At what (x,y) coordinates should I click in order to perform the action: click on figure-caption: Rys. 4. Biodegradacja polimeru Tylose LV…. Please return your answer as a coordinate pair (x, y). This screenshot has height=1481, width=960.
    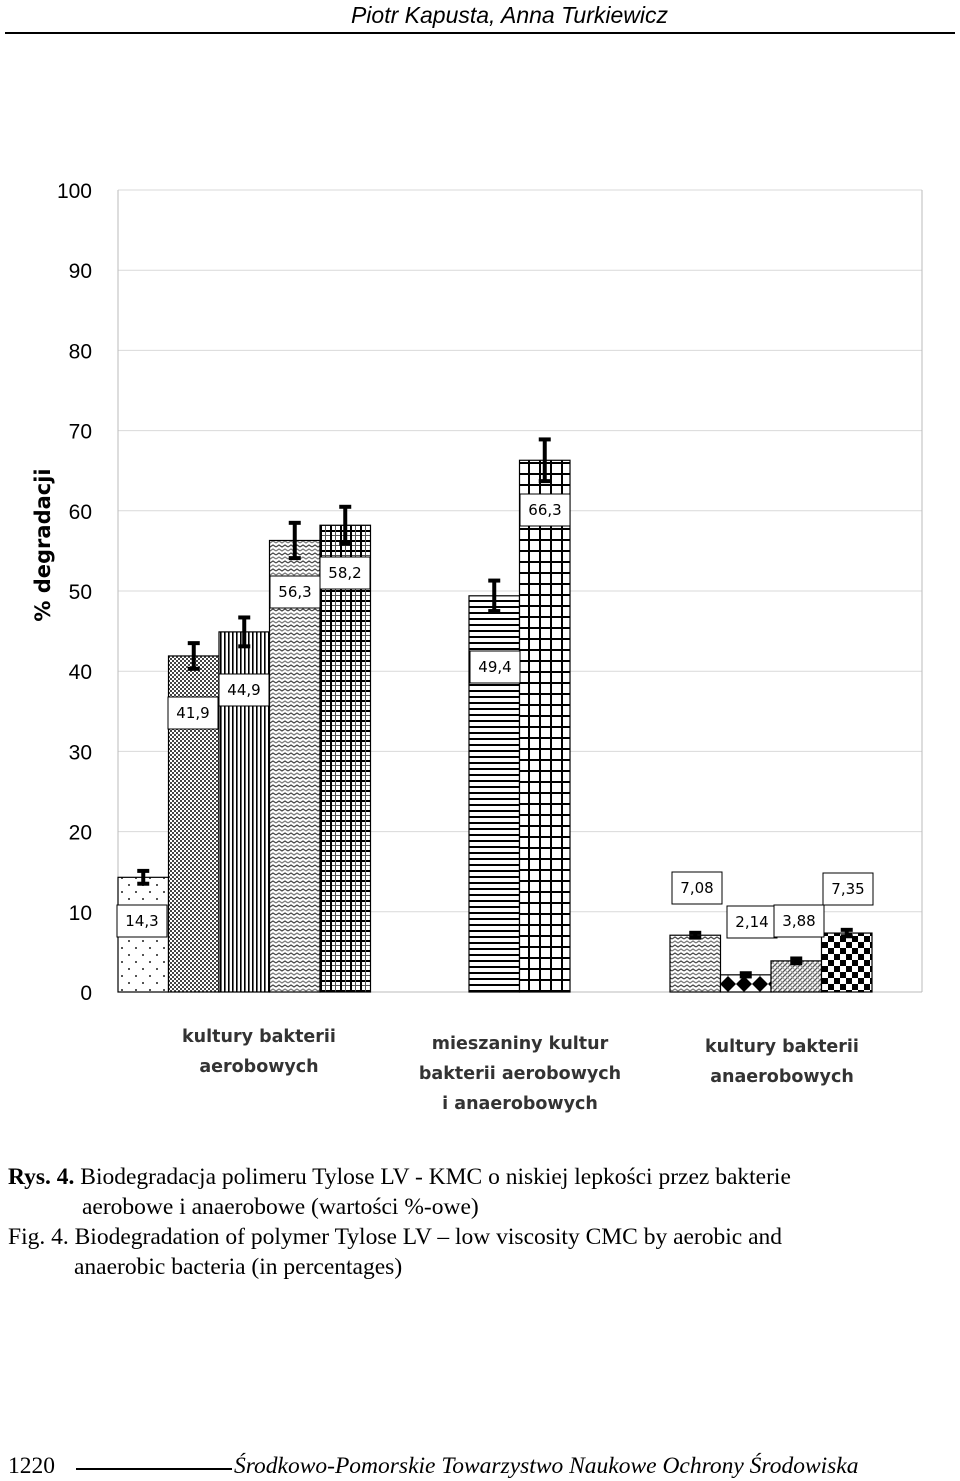
    Looking at the image, I should click on (478, 1222).